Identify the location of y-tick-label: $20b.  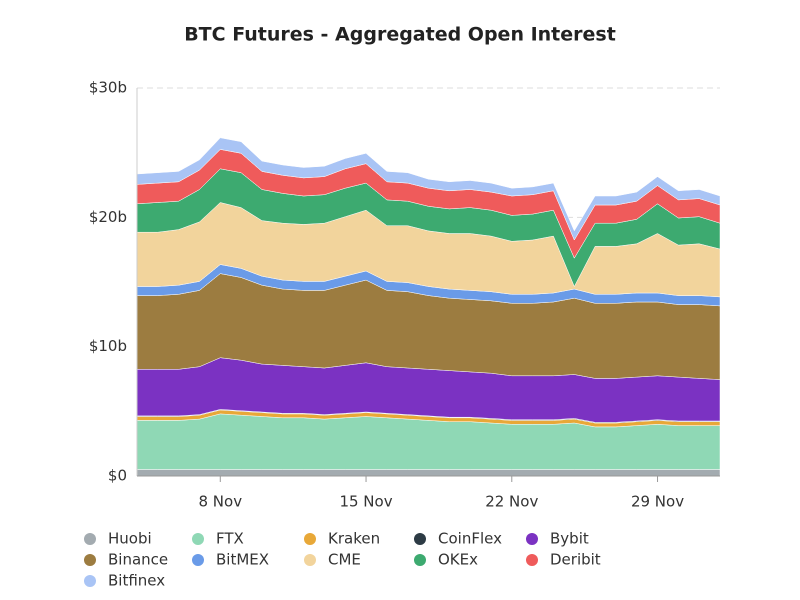
(108, 217).